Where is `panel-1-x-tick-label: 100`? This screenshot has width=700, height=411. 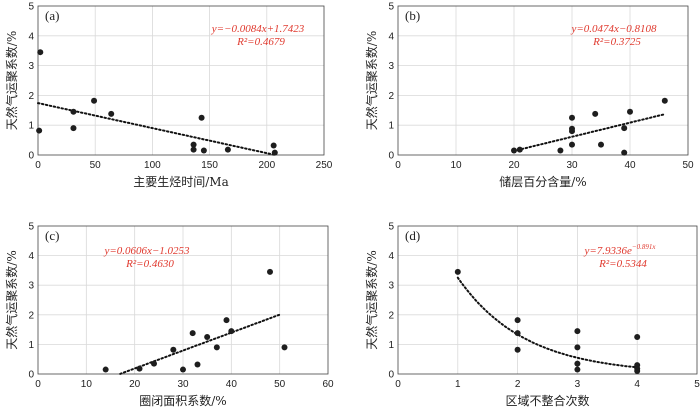
panel-1-x-tick-label: 100 is located at coordinates (152, 165).